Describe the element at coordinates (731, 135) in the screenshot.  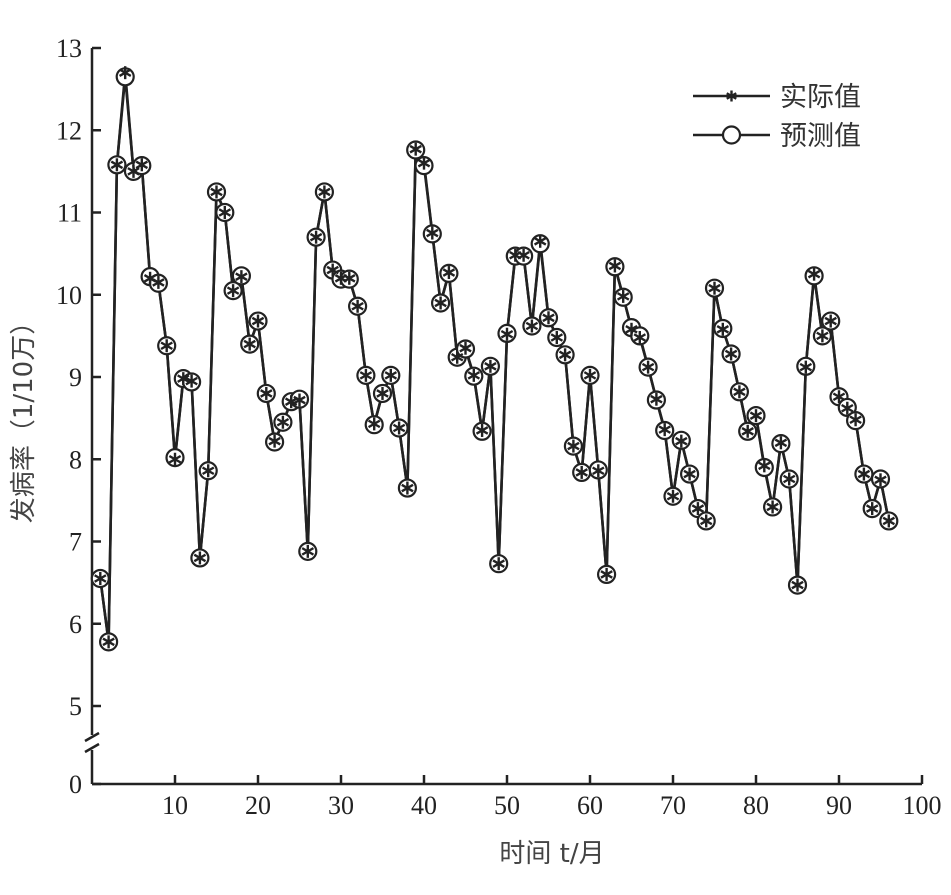
I see `legend-circle-marker` at that location.